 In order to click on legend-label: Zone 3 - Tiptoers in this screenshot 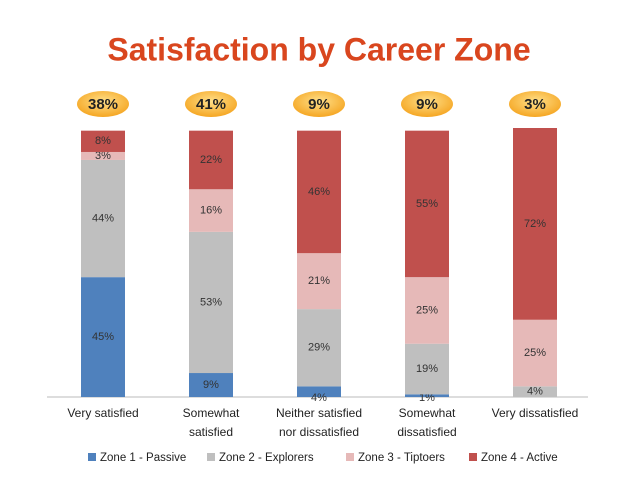, I will do `click(401, 458)`.